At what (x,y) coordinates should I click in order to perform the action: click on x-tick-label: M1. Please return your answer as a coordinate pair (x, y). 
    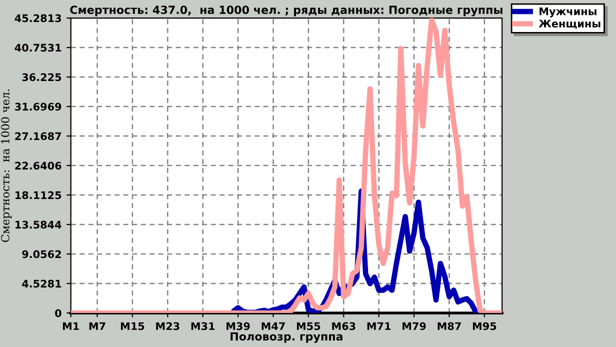
    Looking at the image, I should click on (70, 326).